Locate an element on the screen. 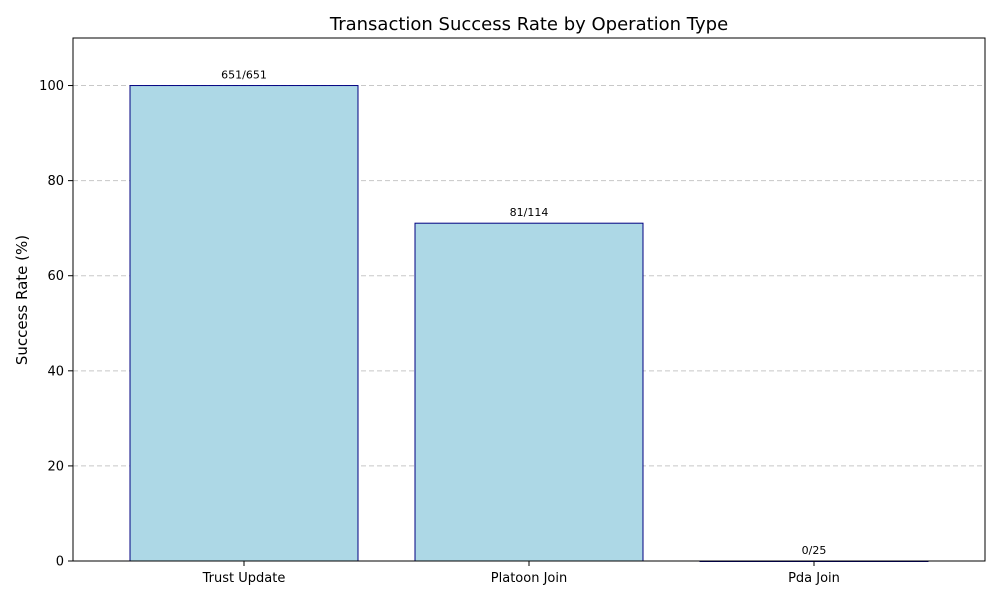 Image resolution: width=1000 pixels, height=604 pixels. x-axis-ticks: Trust Update Platoon Join Pda Join is located at coordinates (521, 573).